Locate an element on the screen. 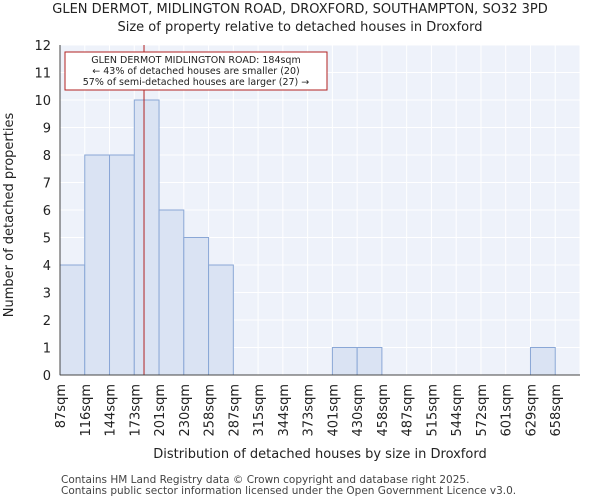  y-tick-label: 4 is located at coordinates (47, 266).